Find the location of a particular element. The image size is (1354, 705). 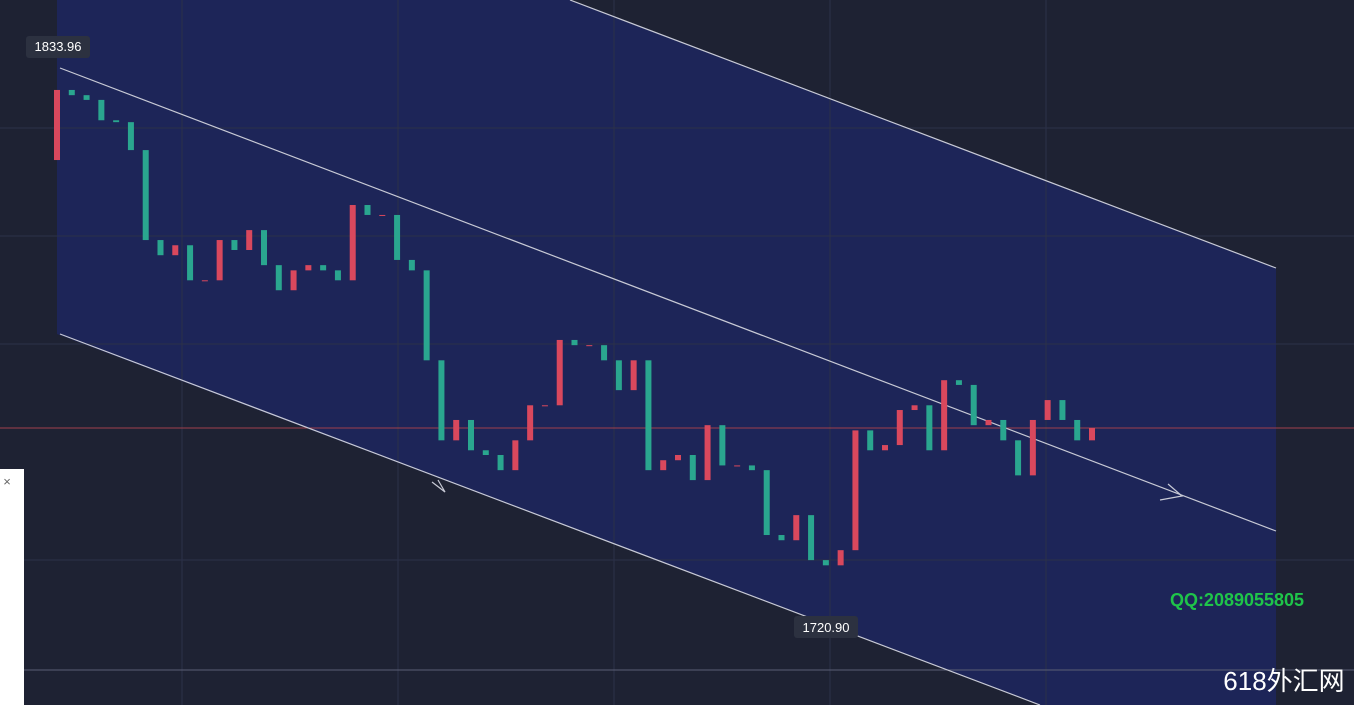

high-label: 1833.96 is located at coordinates (58, 46).